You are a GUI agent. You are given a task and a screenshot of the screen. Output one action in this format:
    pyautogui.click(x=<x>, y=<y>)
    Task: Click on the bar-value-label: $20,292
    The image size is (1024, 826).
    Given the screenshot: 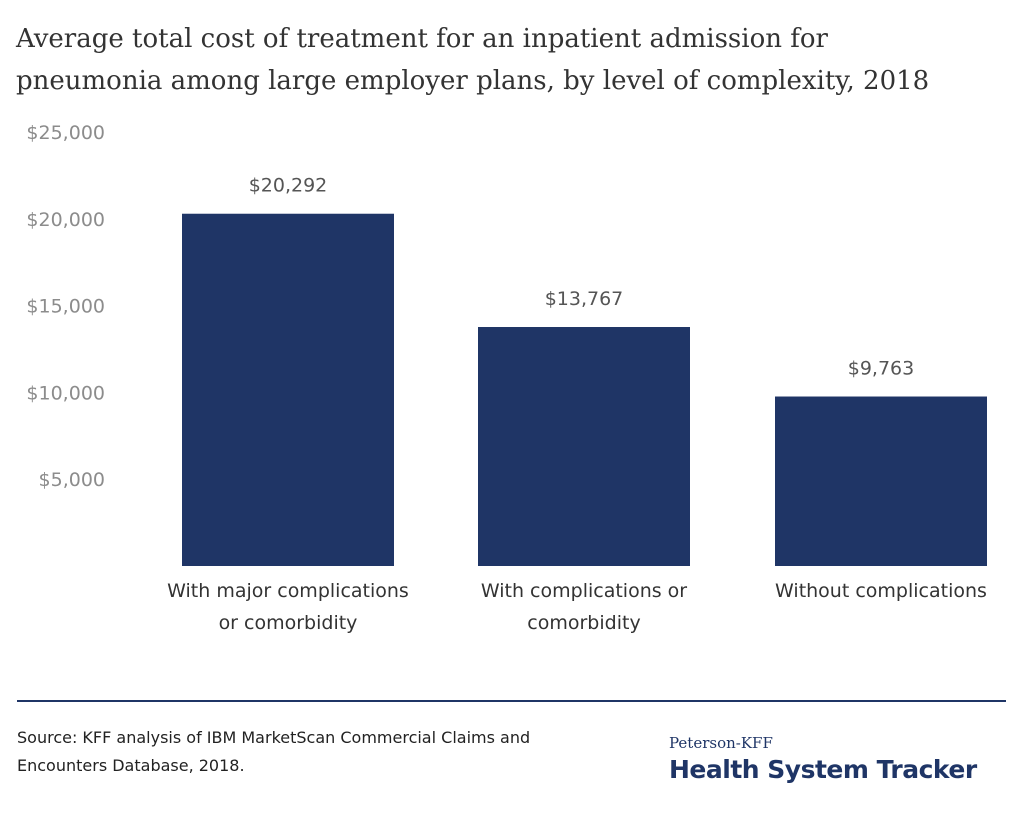 What is the action you would take?
    pyautogui.click(x=288, y=186)
    